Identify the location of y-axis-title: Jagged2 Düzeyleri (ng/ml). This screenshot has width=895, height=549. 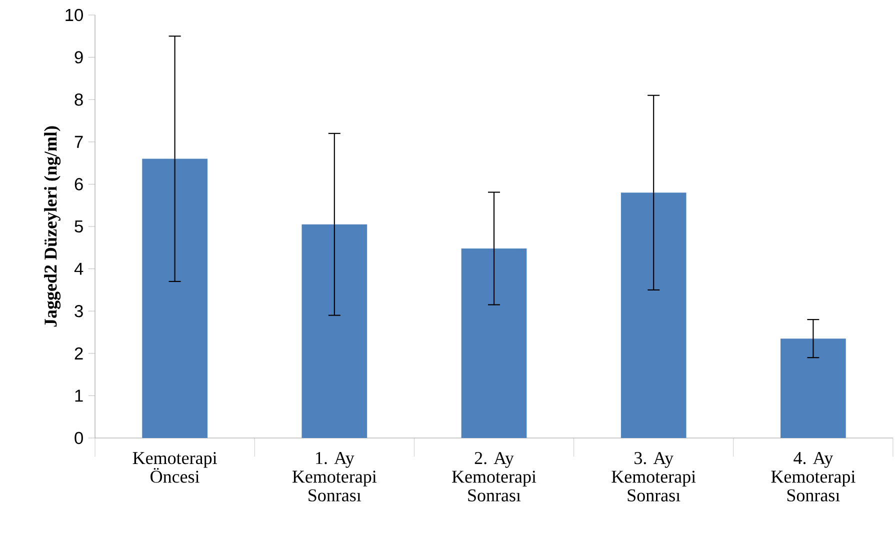
(52, 226).